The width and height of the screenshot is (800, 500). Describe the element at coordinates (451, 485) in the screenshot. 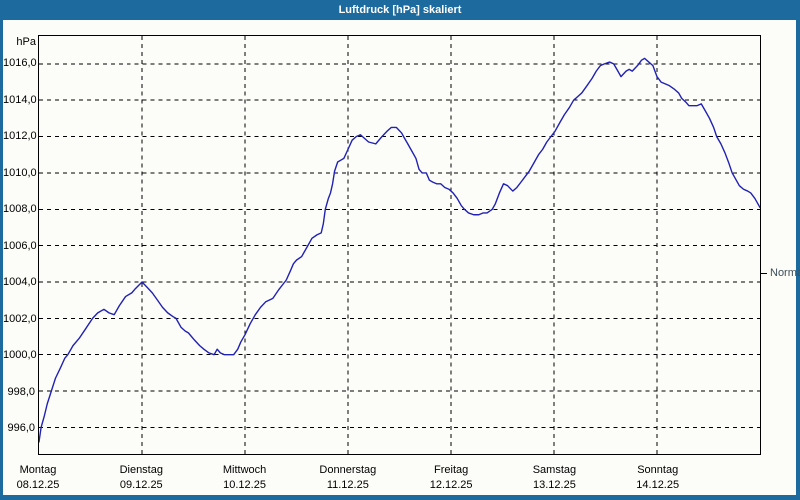

I see `x-date-label: 12.12.25` at that location.